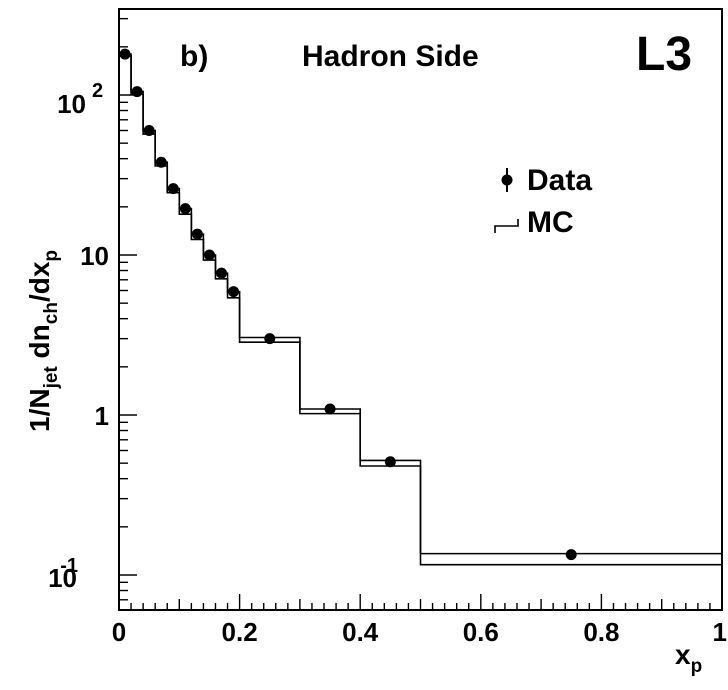 This screenshot has width=728, height=690. I want to click on legend-mc-marker, so click(506, 226).